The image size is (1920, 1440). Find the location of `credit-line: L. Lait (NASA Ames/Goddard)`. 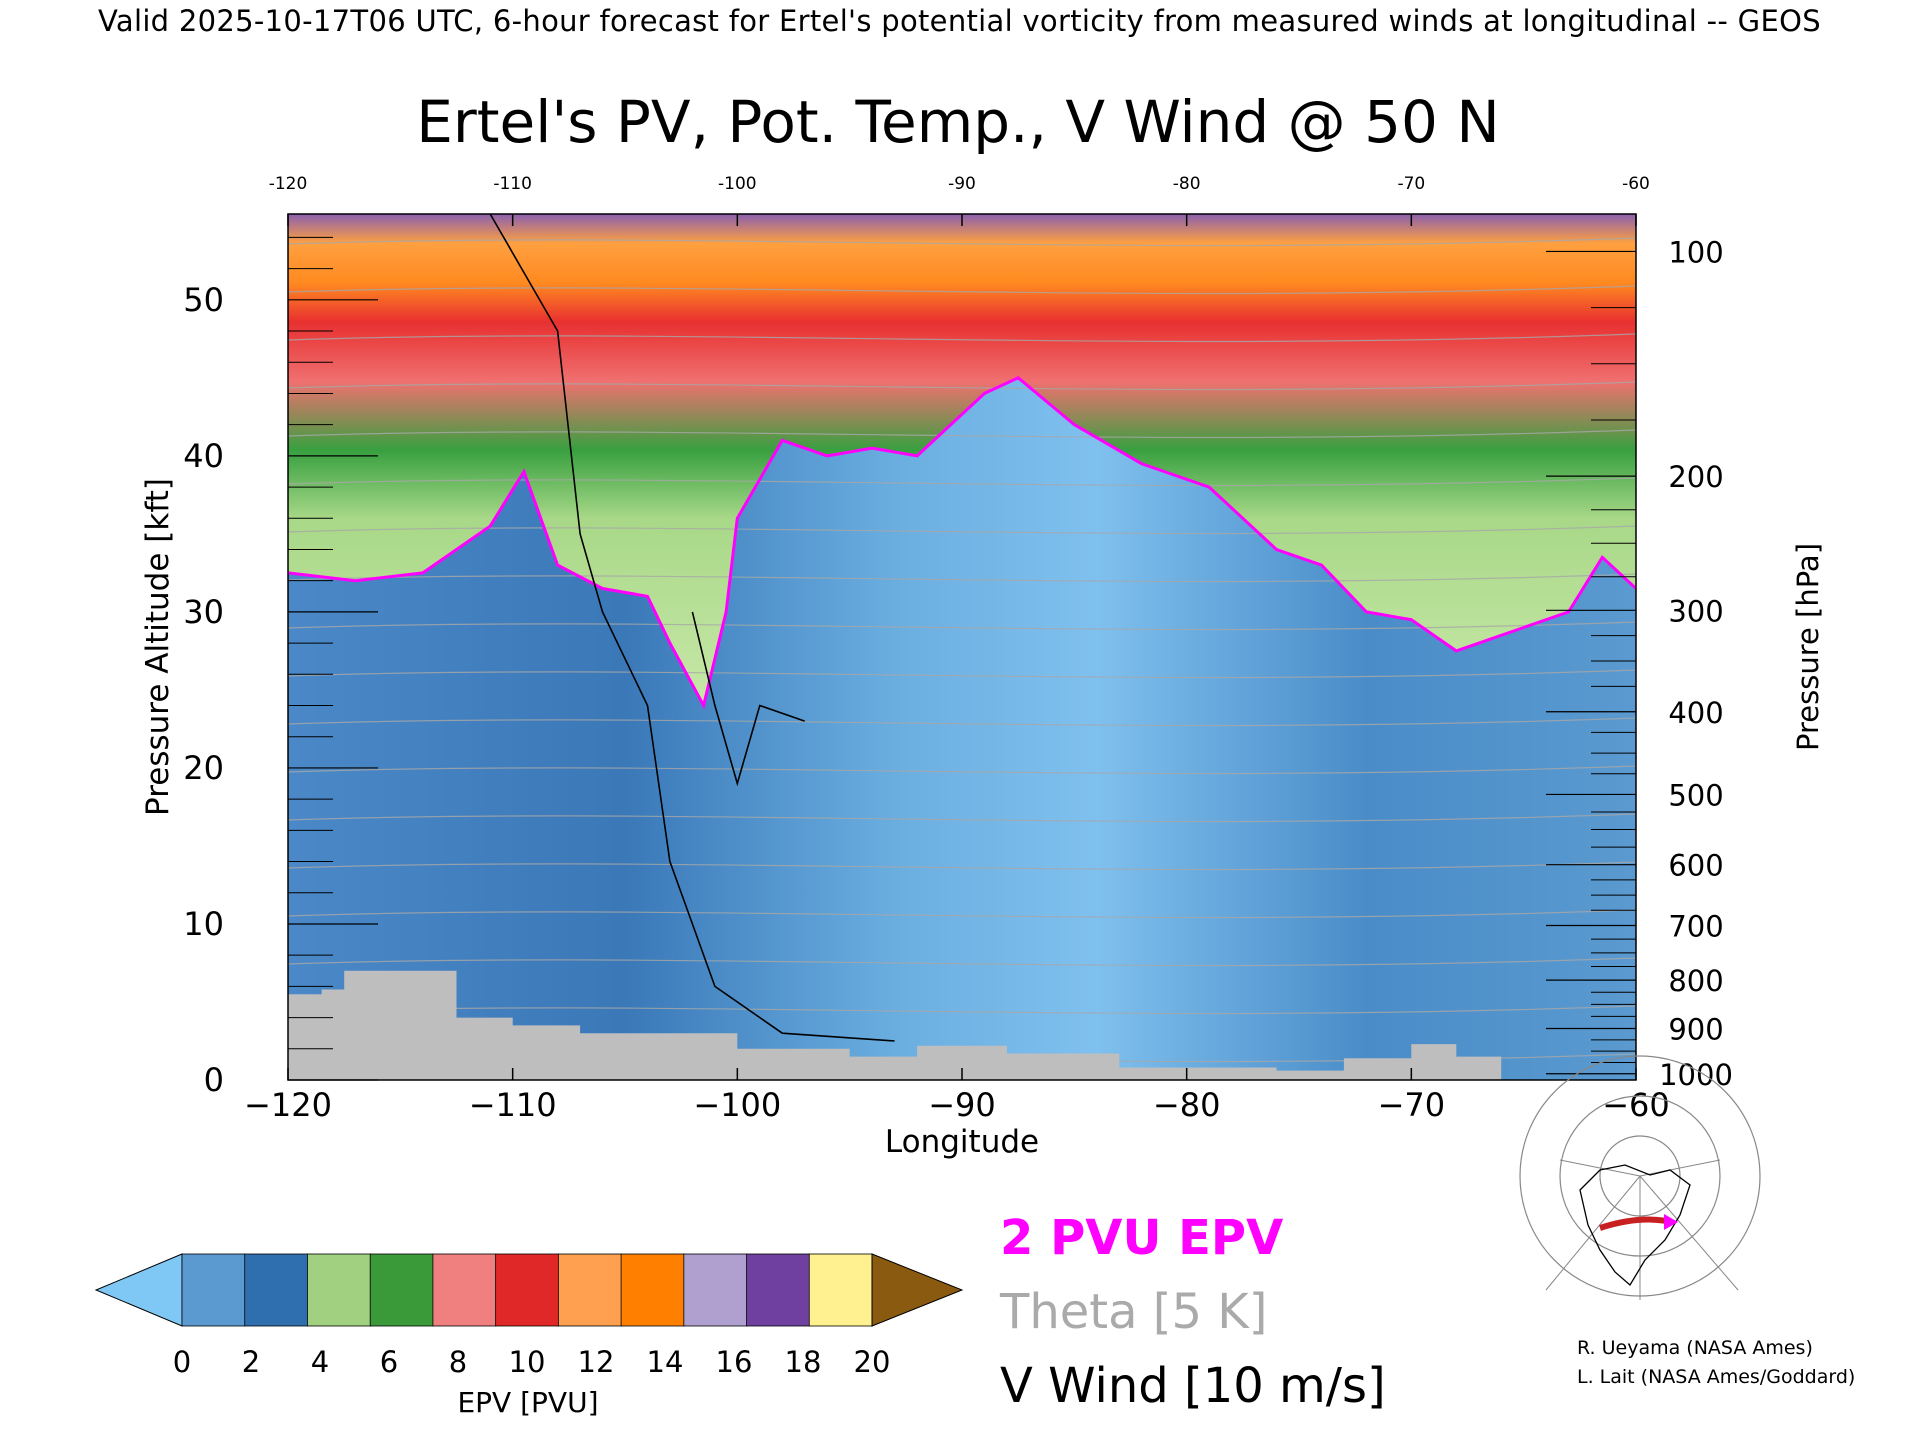

credit-line: L. Lait (NASA Ames/Goddard) is located at coordinates (1716, 1377).